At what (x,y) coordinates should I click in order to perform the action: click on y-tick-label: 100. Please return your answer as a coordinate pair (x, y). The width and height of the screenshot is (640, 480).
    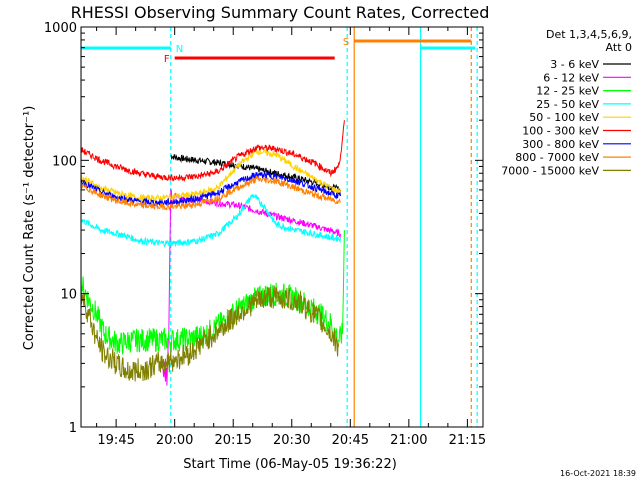
    Looking at the image, I should click on (64, 161).